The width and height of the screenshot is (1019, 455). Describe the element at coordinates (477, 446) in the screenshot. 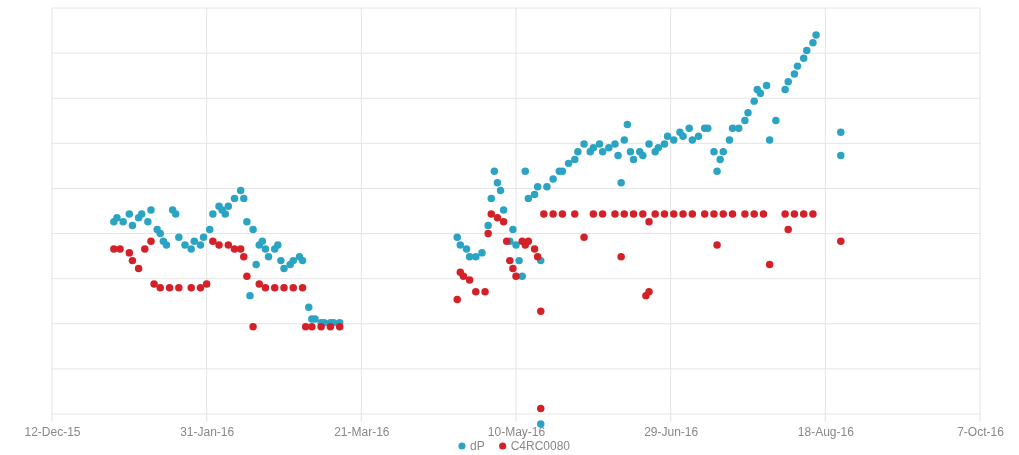

I see `legend-label: dP` at that location.